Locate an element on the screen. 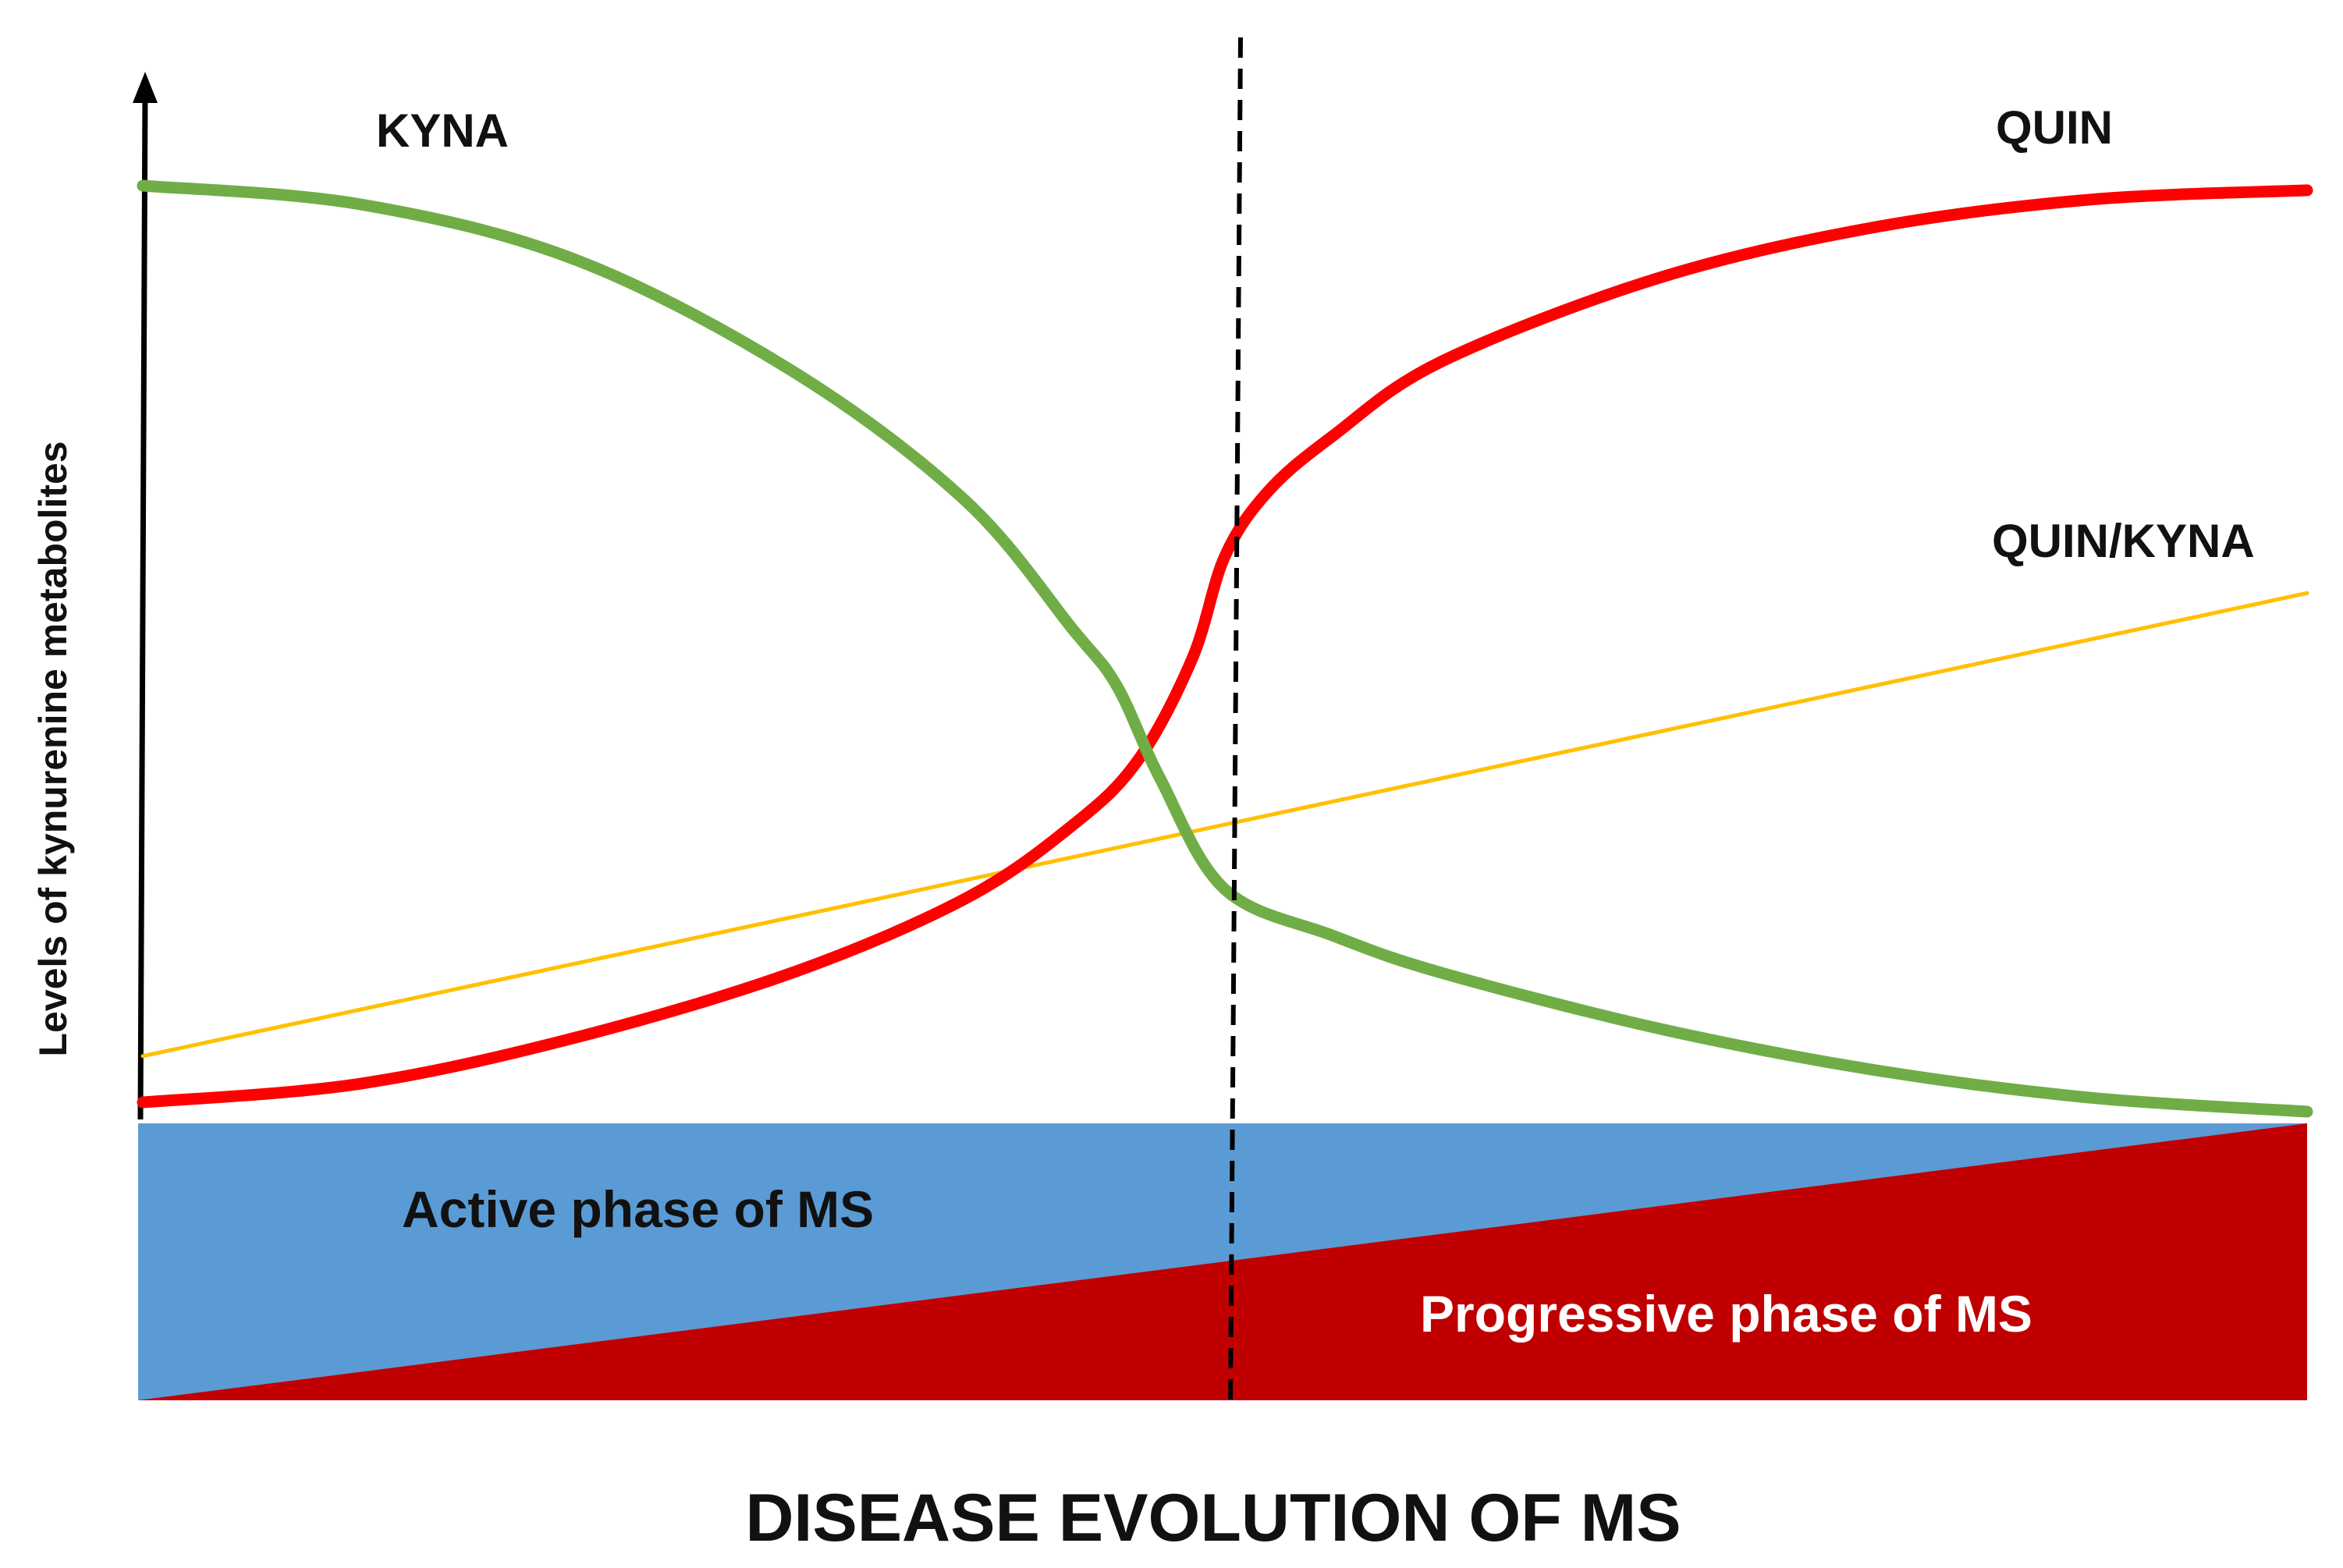 This screenshot has width=2343, height=1568. quin-label: QUIN is located at coordinates (2054, 128).